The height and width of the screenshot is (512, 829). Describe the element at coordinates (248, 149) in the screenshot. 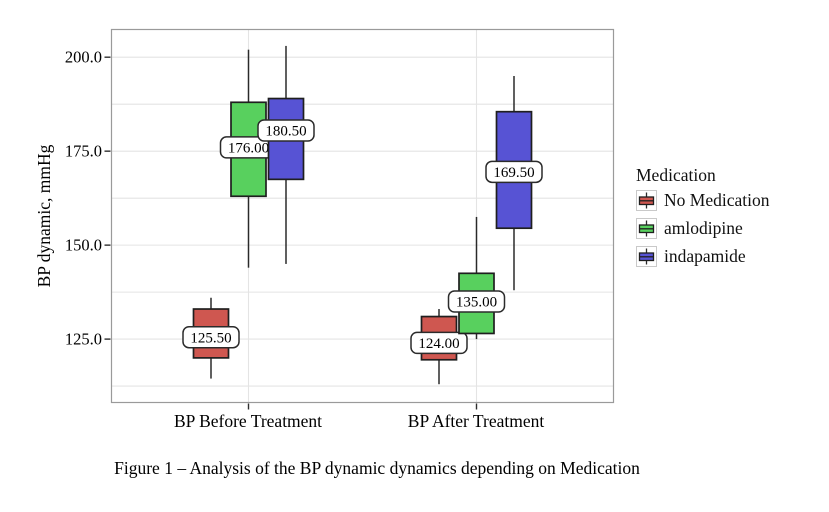

I see `median-value-label: 176.00` at that location.